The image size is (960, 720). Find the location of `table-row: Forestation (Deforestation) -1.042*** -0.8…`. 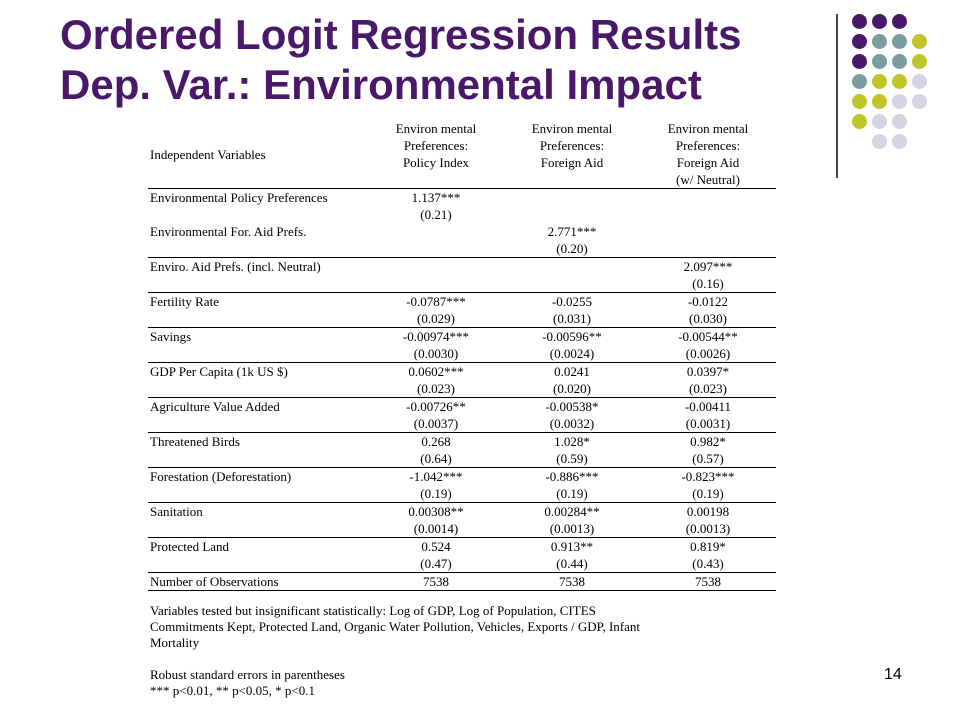

table-row: Forestation (Deforestation) -1.042*** -0.8… is located at coordinates (462, 476).